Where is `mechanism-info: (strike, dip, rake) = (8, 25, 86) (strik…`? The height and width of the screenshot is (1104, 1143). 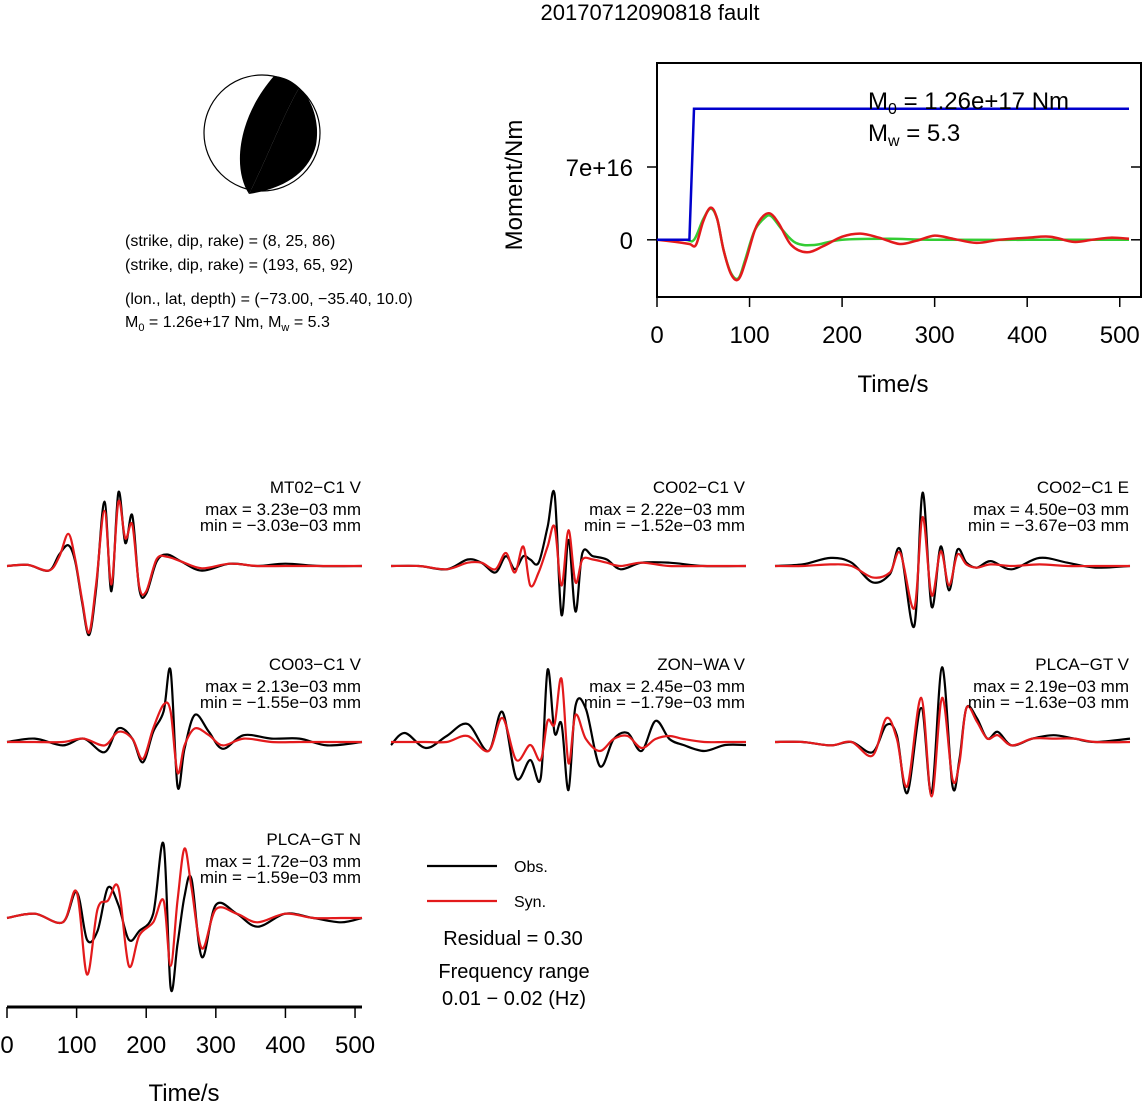
mechanism-info: (strike, dip, rake) = (8, 25, 86) (strik… is located at coordinates (269, 283).